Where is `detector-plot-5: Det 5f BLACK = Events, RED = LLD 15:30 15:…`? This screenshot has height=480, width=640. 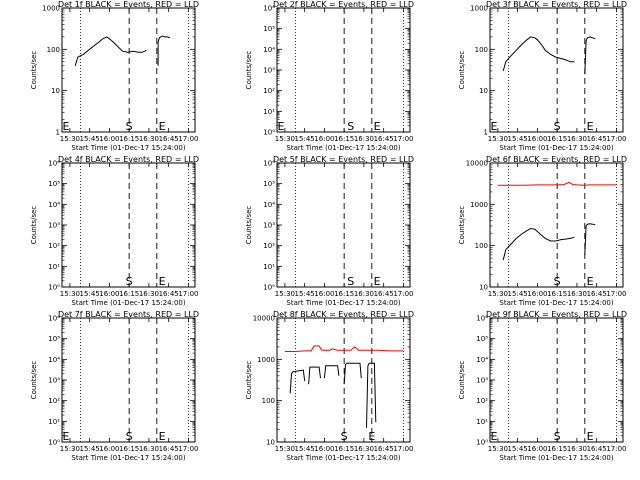 detector-plot-5: Det 5f BLACK = Events, RED = LLD 15:30 15:… is located at coordinates (329, 231).